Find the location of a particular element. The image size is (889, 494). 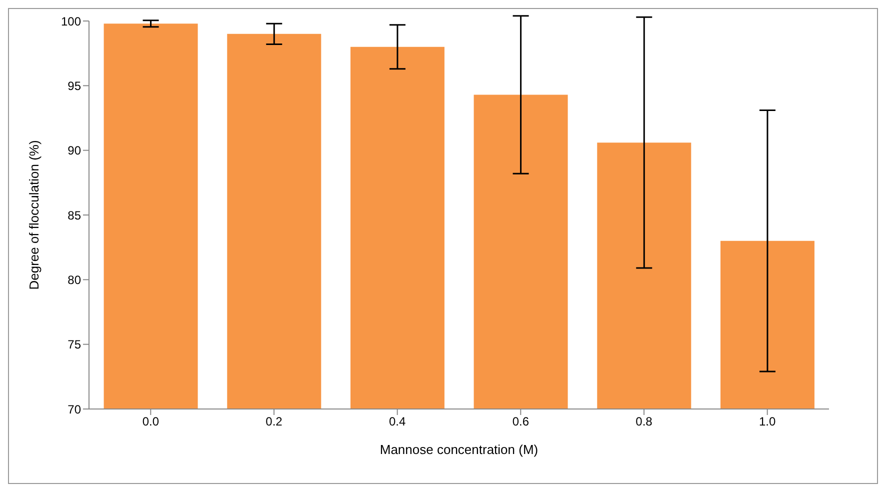

x-tick-label: 0.4 is located at coordinates (397, 421).